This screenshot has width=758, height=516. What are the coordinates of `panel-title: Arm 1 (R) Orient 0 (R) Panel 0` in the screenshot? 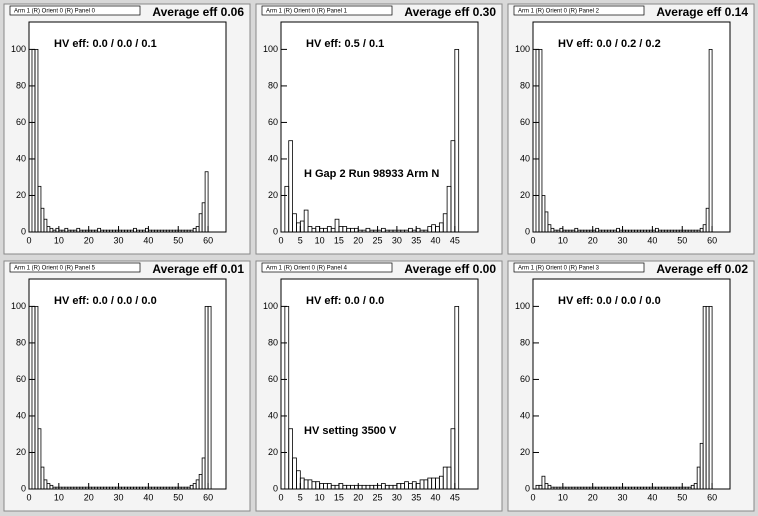 It's located at (55, 12).